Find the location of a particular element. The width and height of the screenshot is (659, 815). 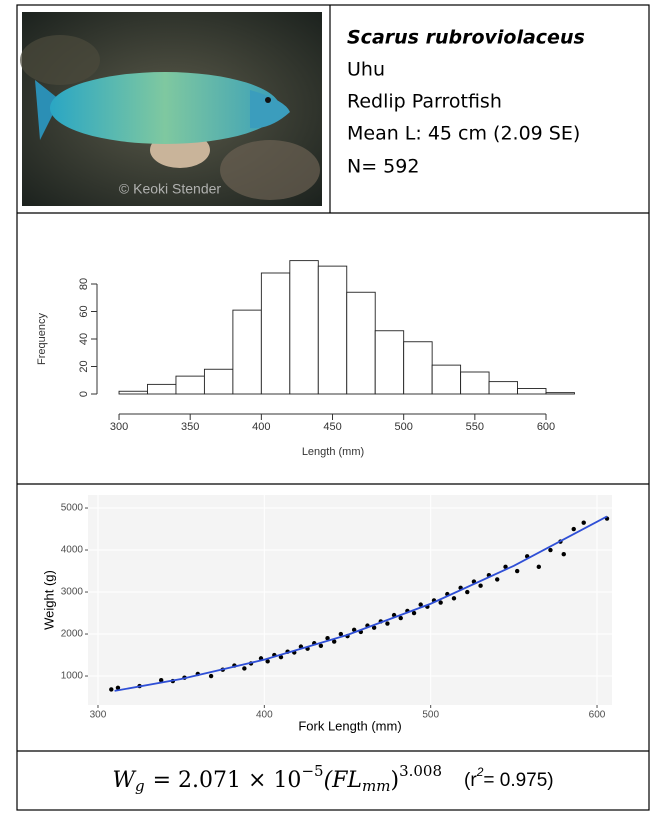

mean-length: Mean L: 45 cm (2.09 SE) is located at coordinates (463, 134).